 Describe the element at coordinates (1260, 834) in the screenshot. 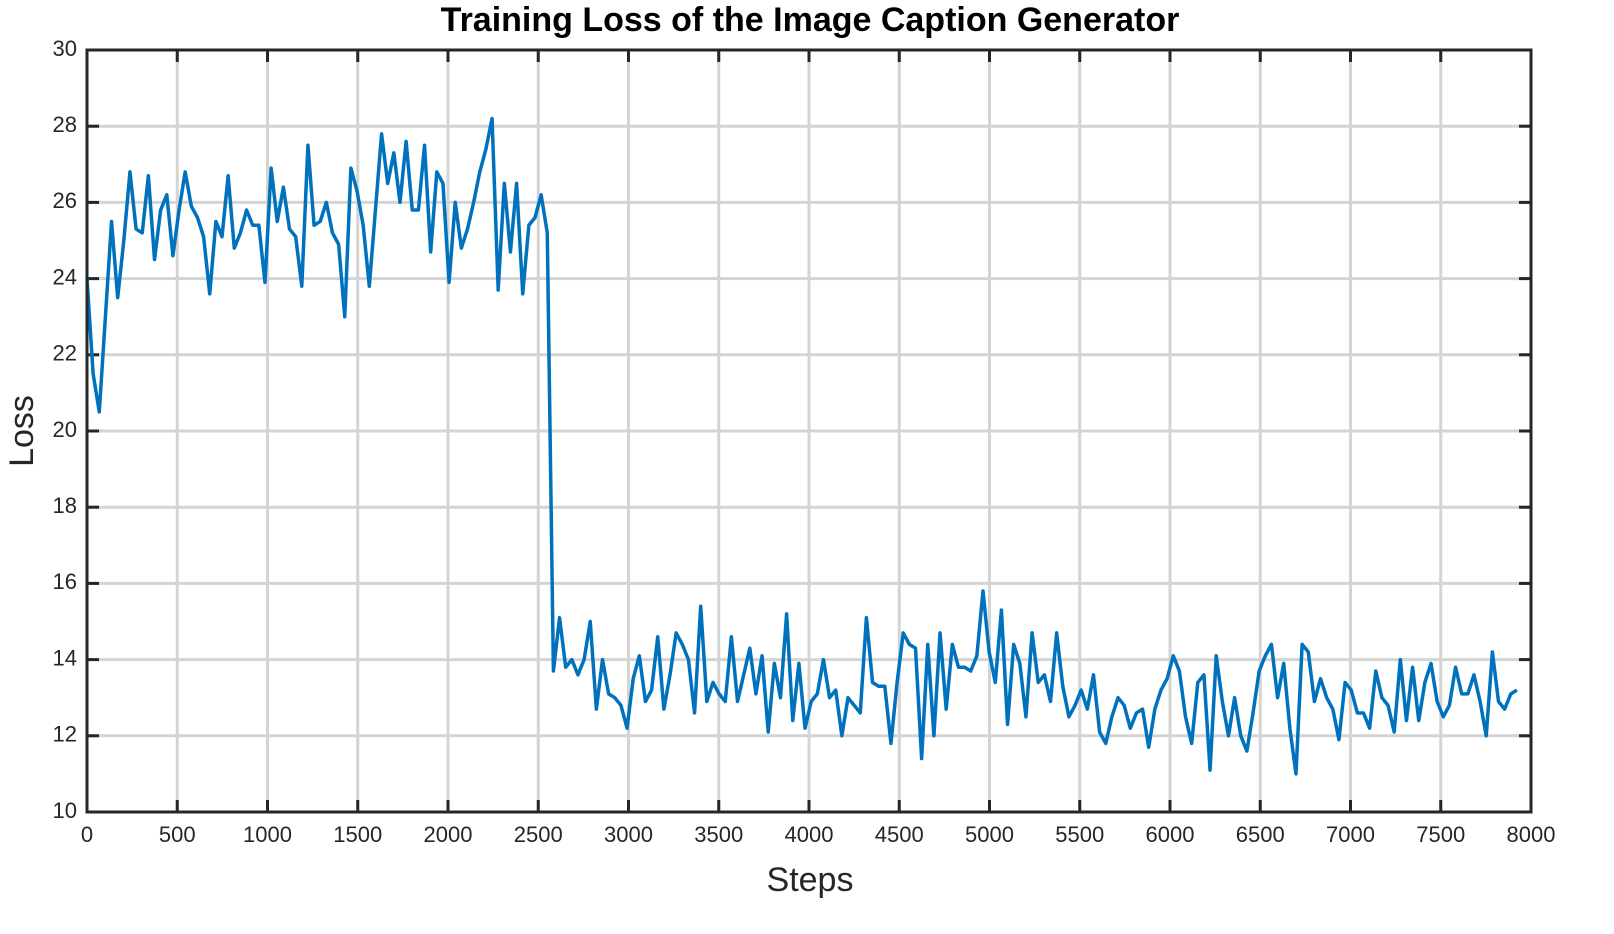

I see `x-tick-label: 6500` at that location.